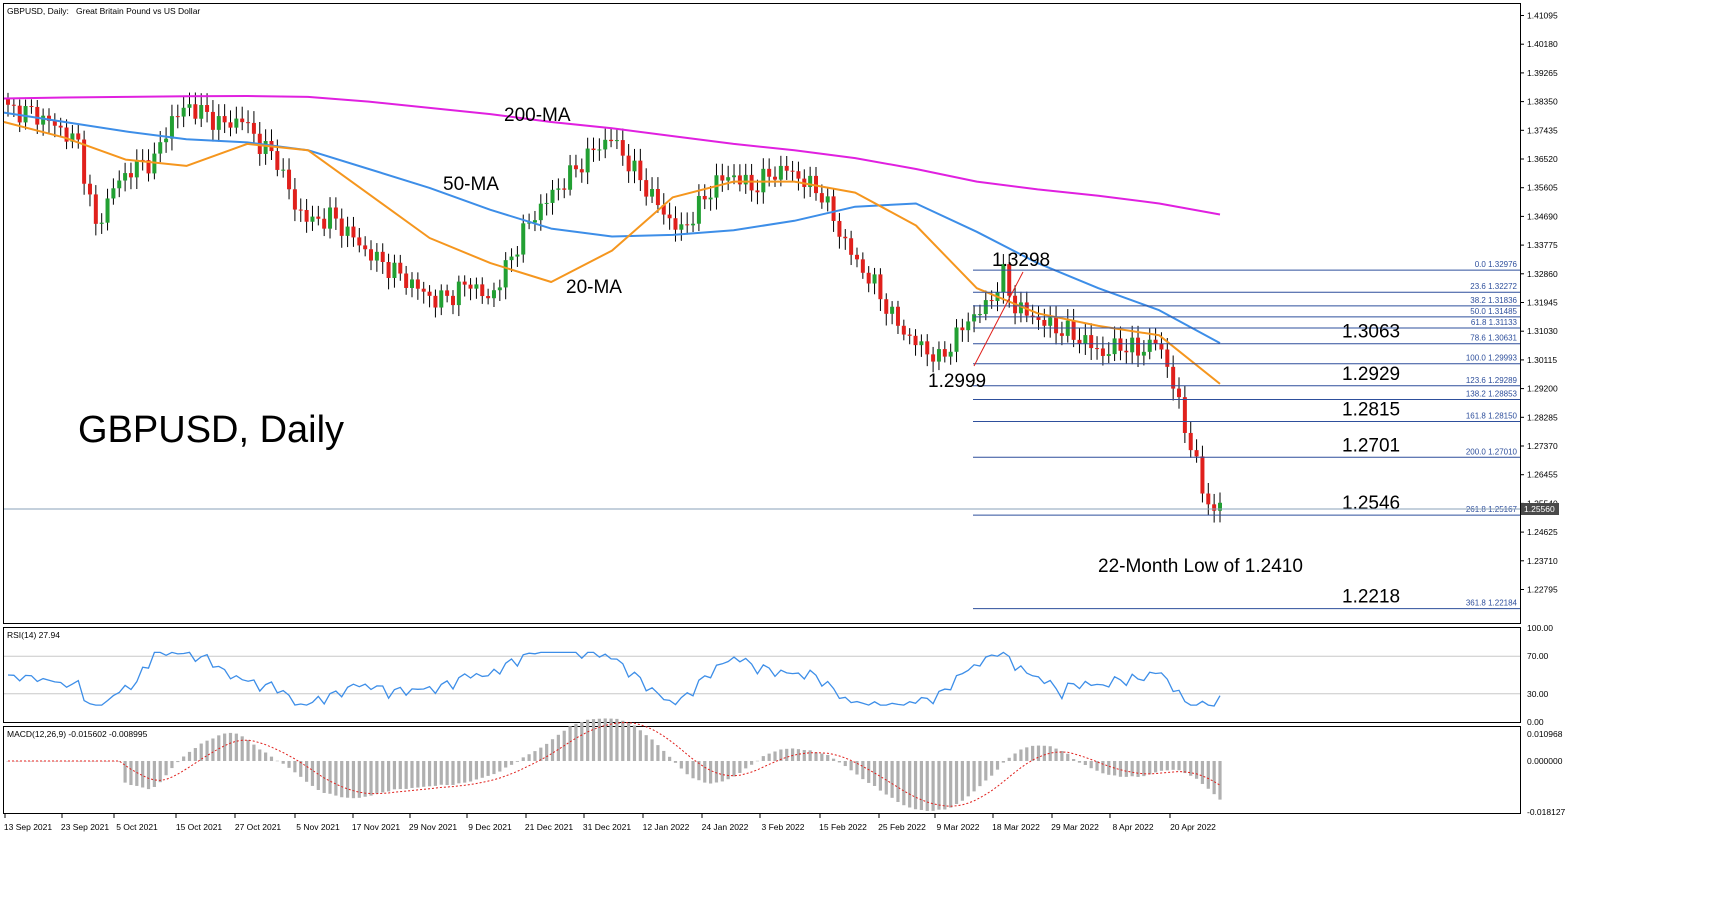  I want to click on macd-axis-label: 0.010968, so click(1545, 734).